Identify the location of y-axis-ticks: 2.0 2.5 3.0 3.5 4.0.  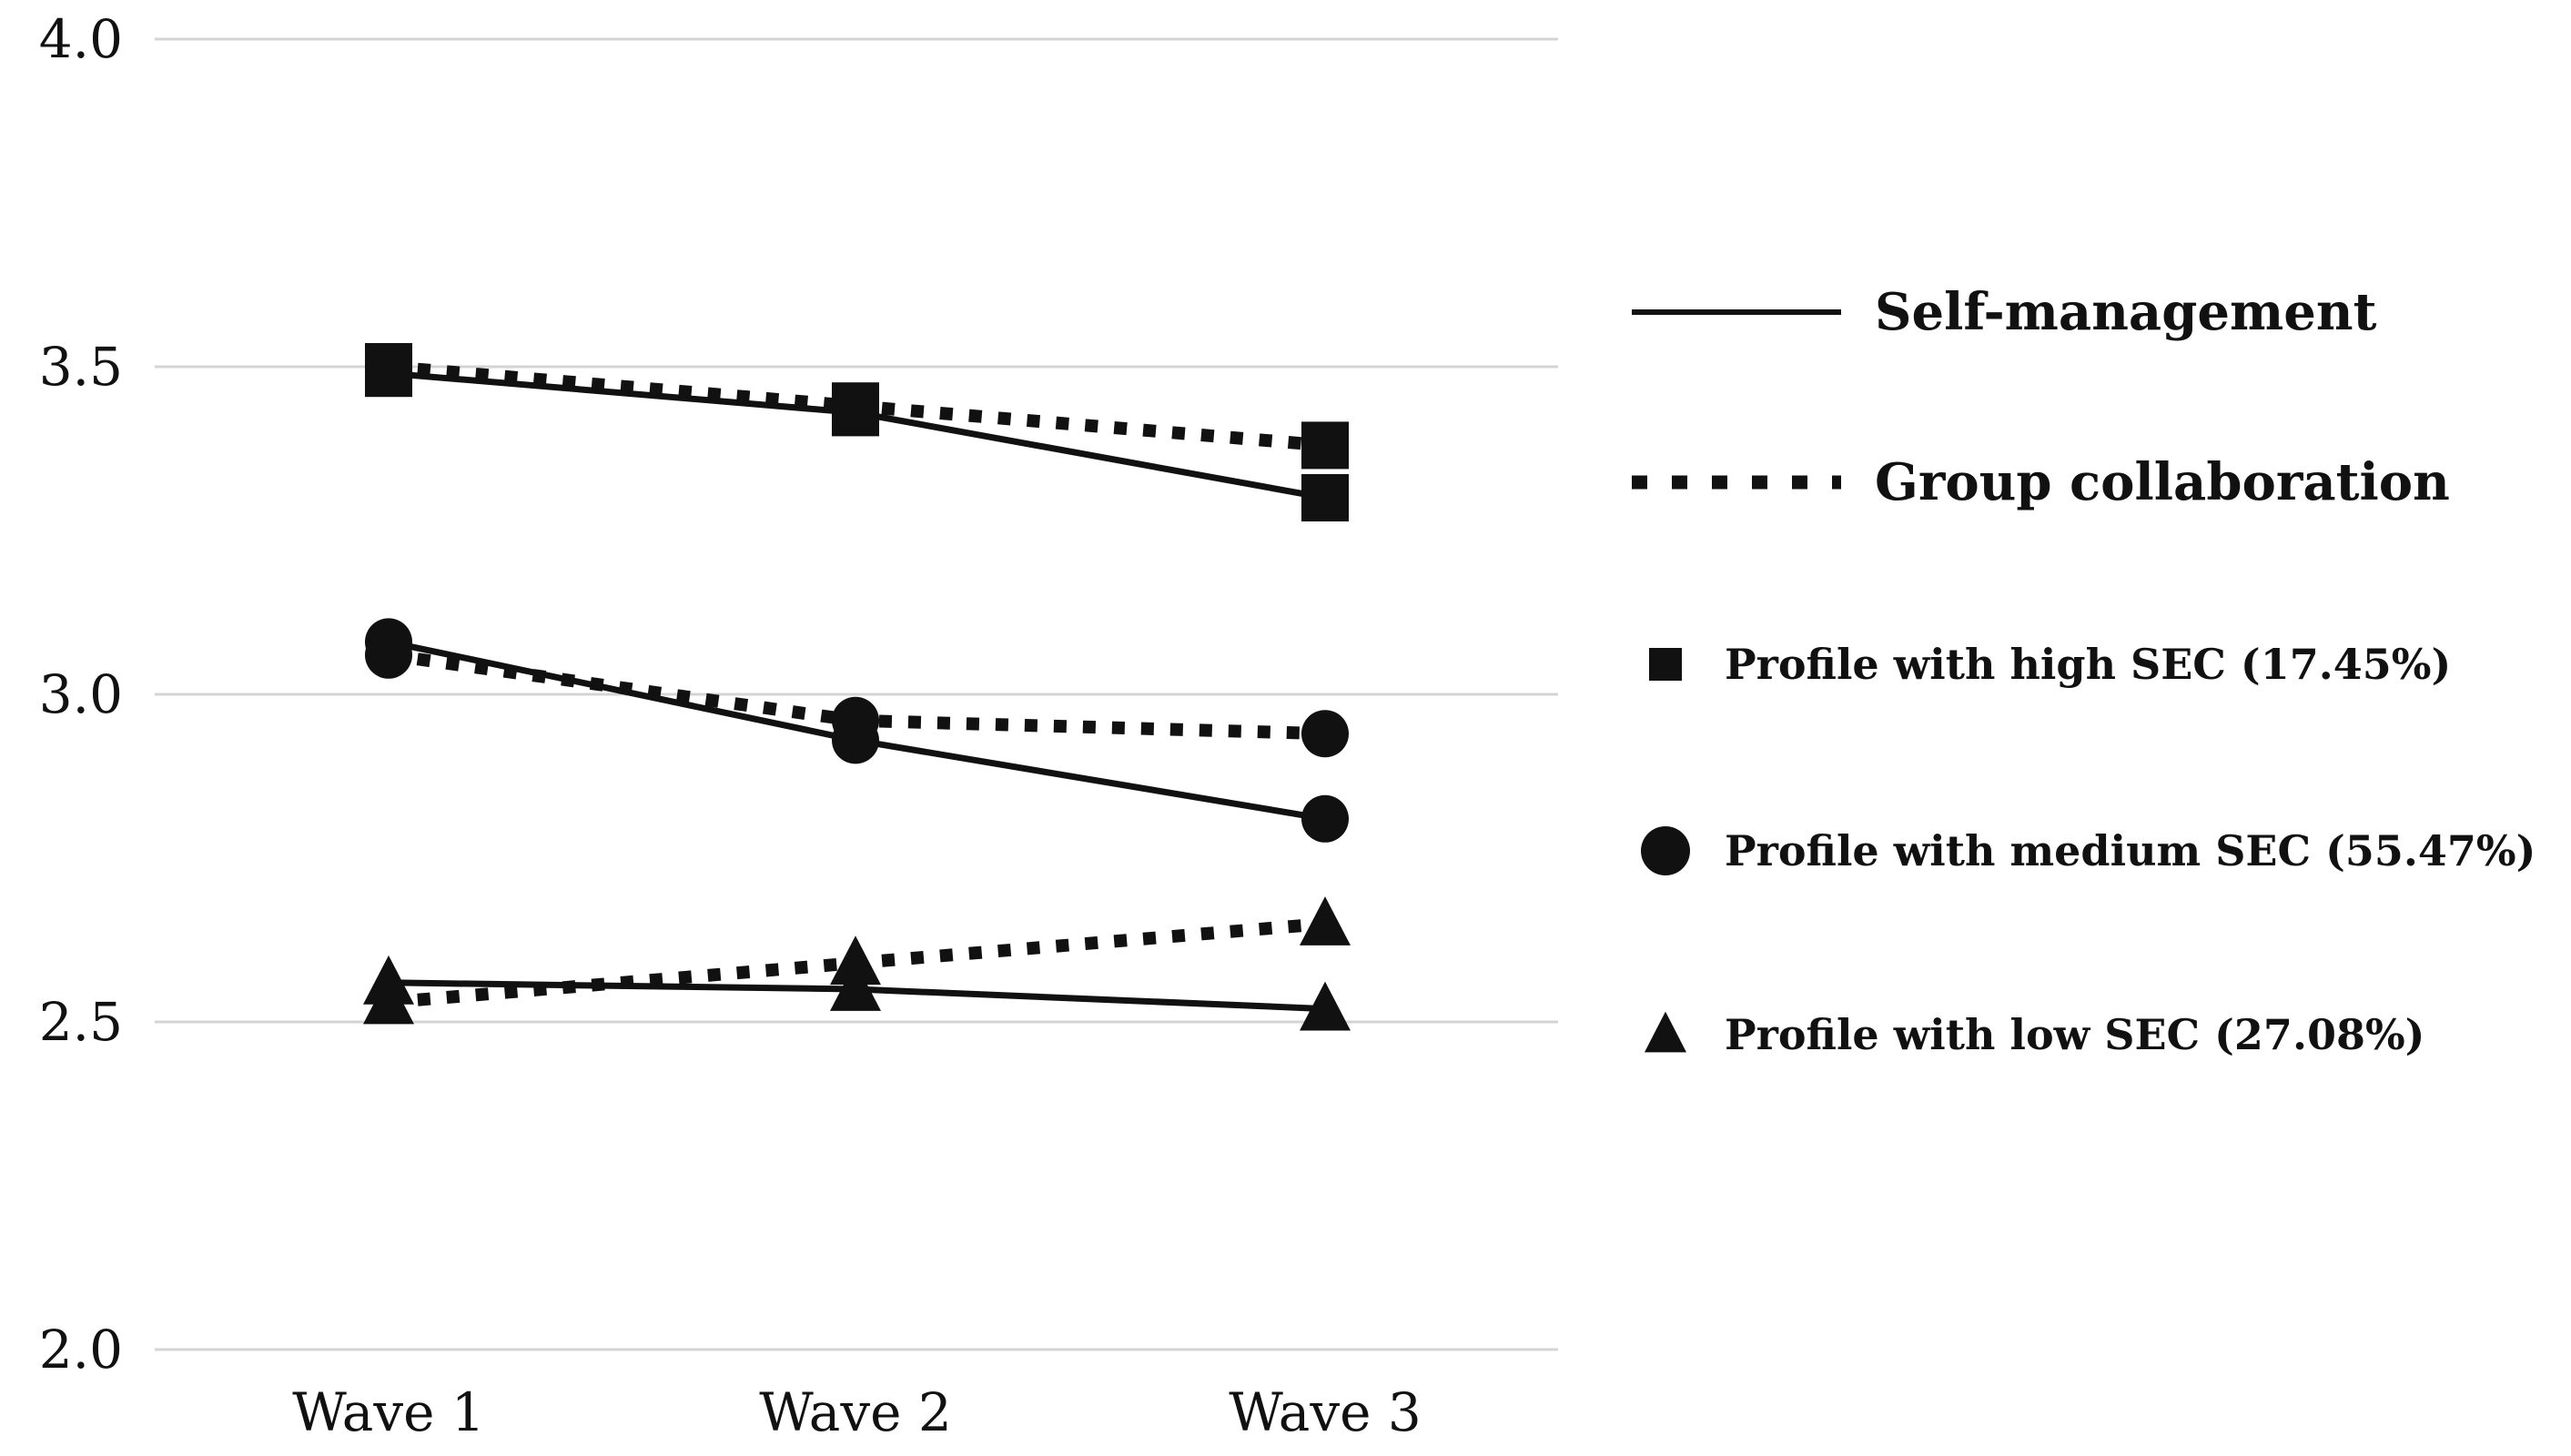
(81, 694).